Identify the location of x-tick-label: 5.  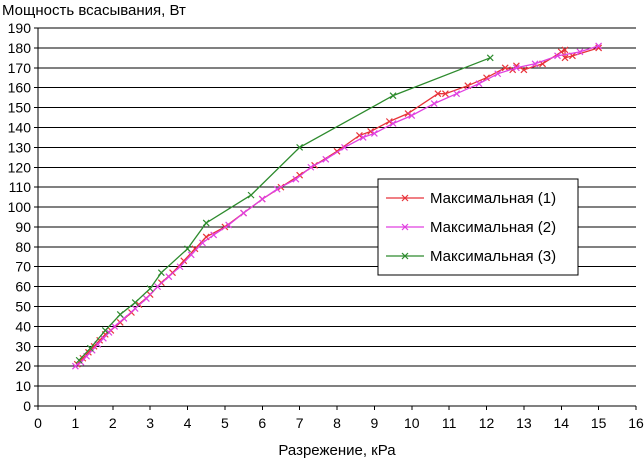
(225, 423).